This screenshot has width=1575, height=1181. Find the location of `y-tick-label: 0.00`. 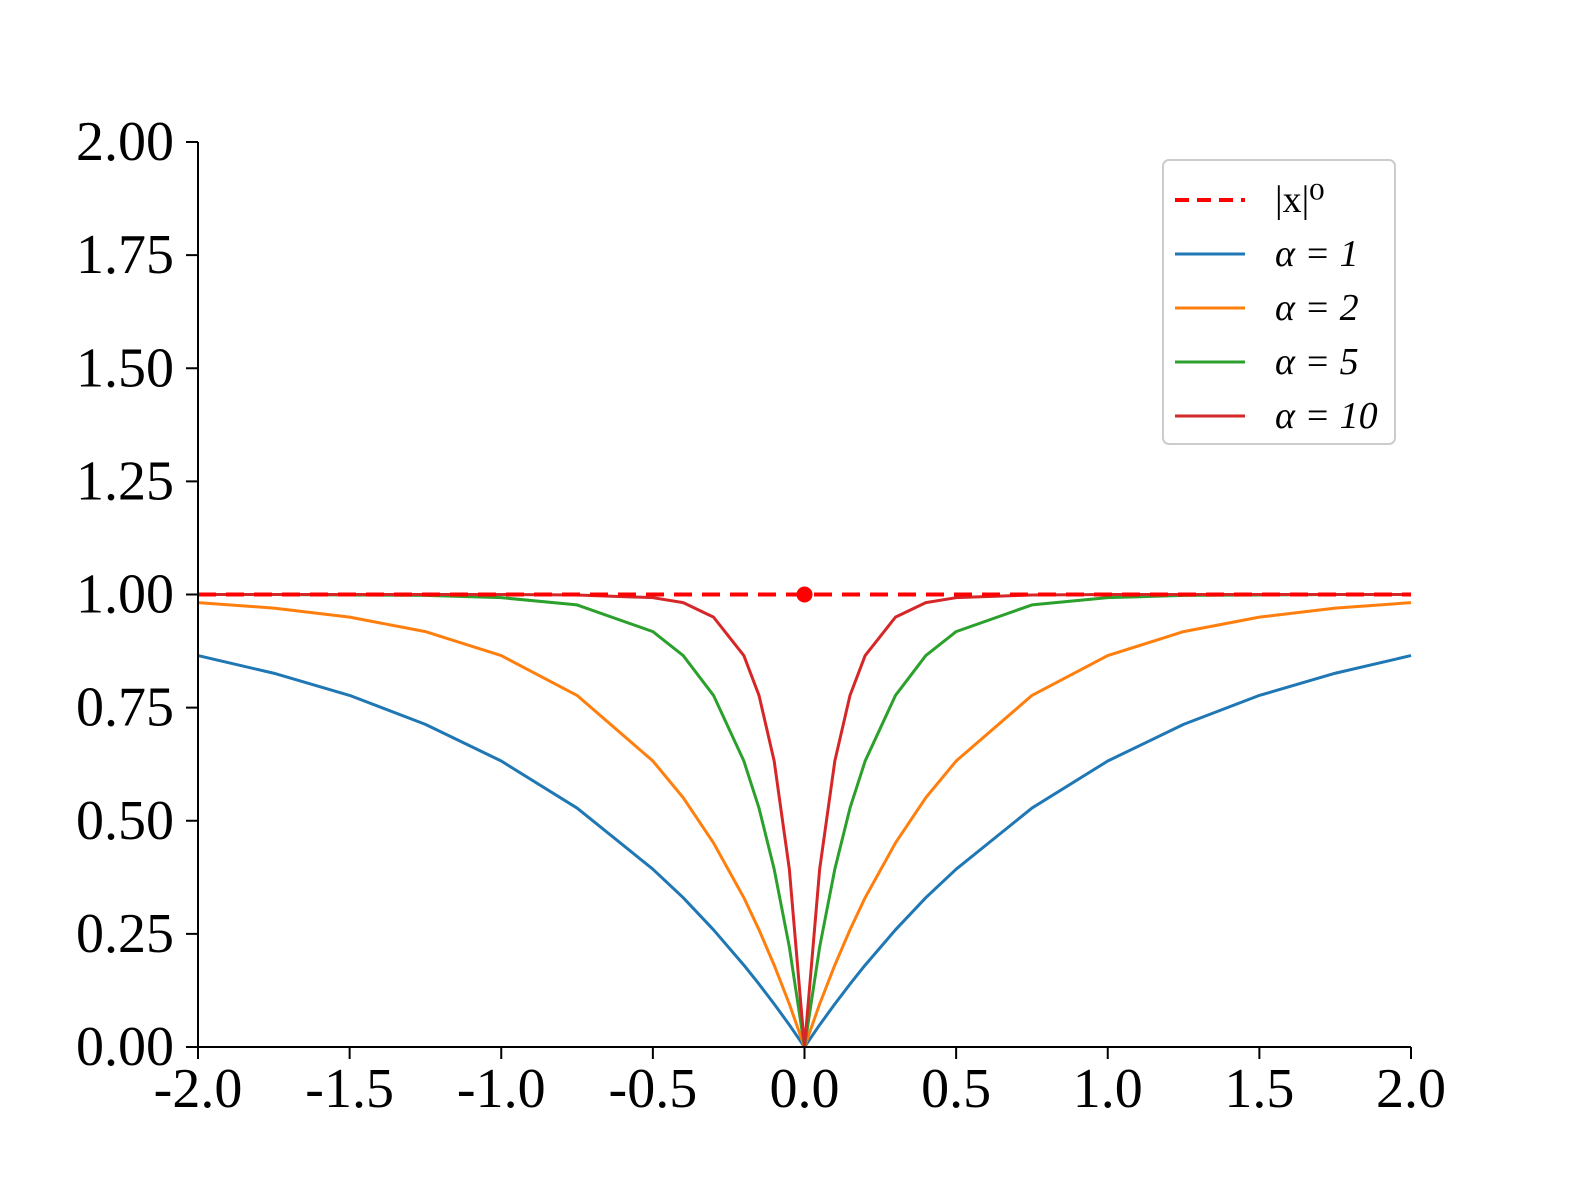

y-tick-label: 0.00 is located at coordinates (125, 1047).